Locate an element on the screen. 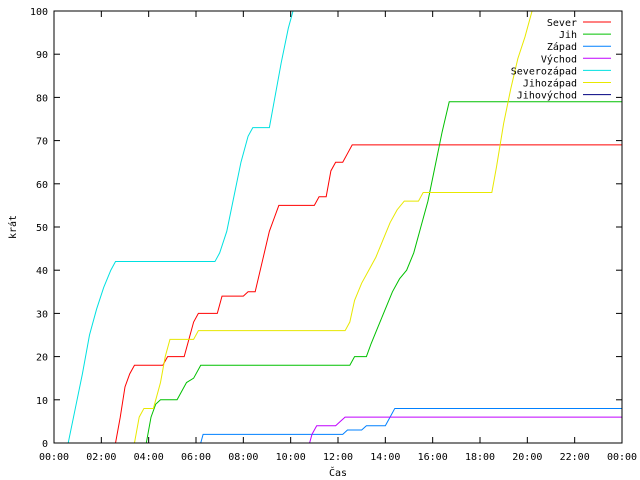 The height and width of the screenshot is (480, 640). y-tick-label: 10 is located at coordinates (42, 401).